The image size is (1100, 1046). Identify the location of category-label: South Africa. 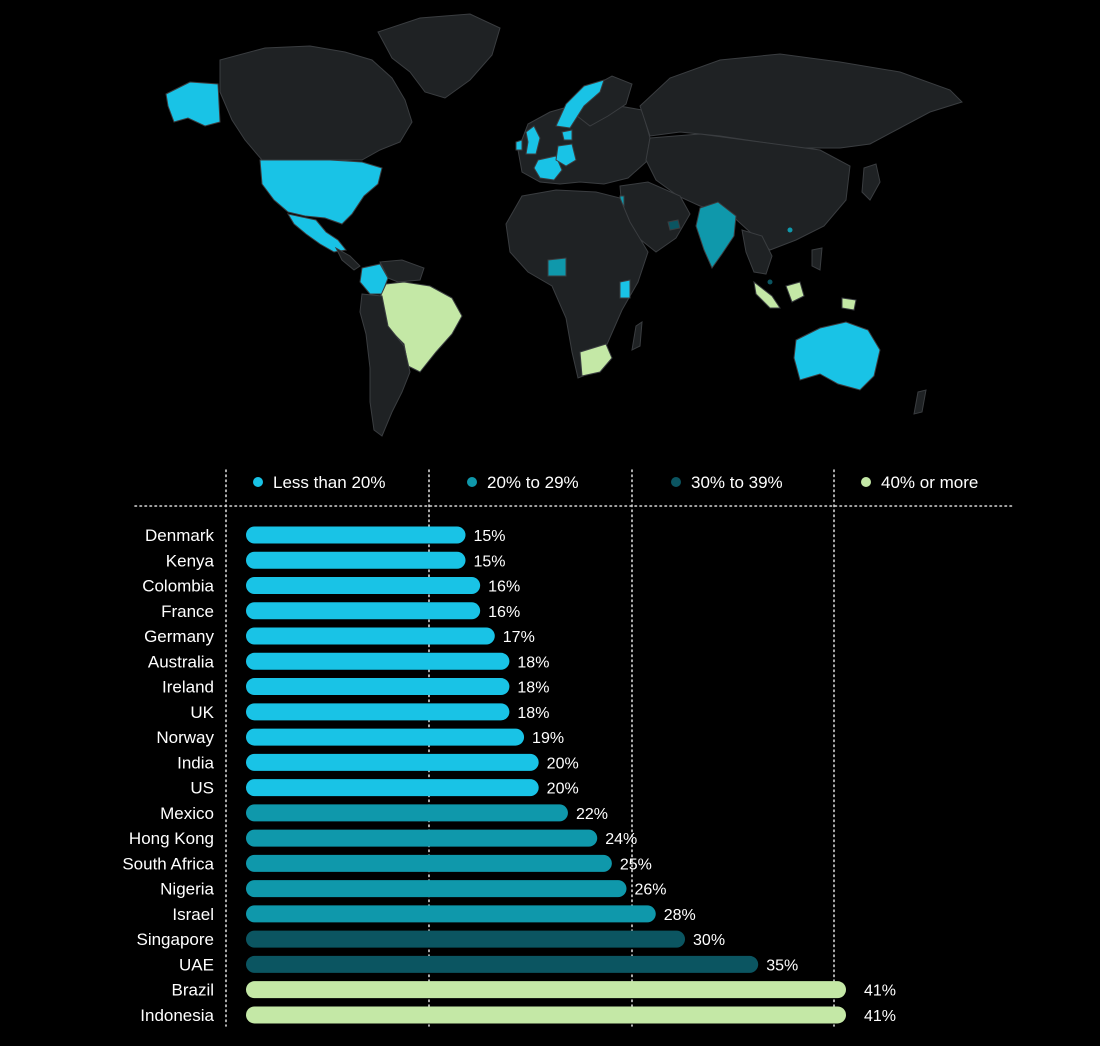
(168, 863).